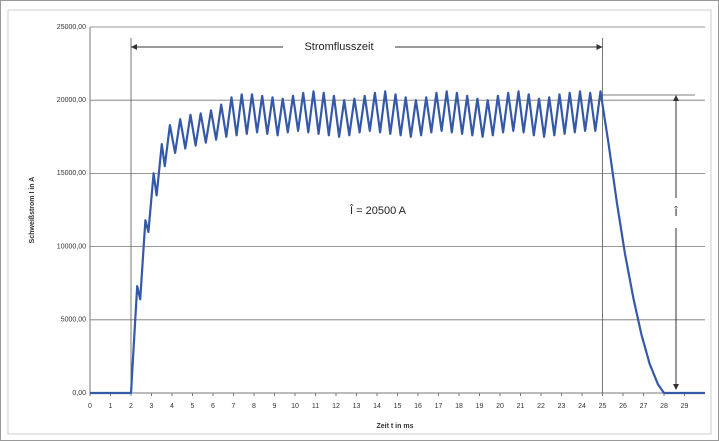 The image size is (719, 441). What do you see at coordinates (675, 212) in the screenshot?
I see `annotation: Î` at bounding box center [675, 212].